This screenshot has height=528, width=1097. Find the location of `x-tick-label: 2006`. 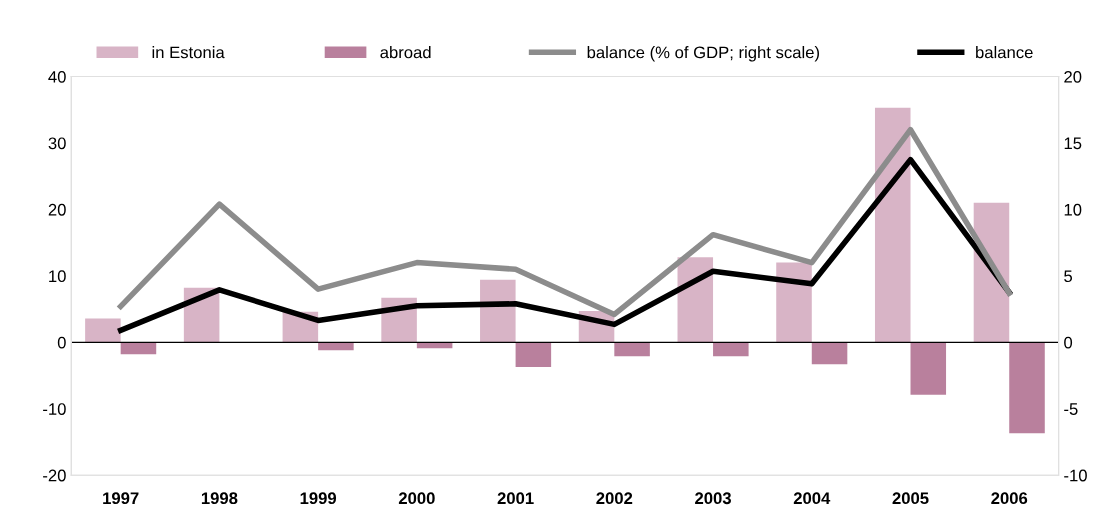

x-tick-label: 2006 is located at coordinates (1009, 498).